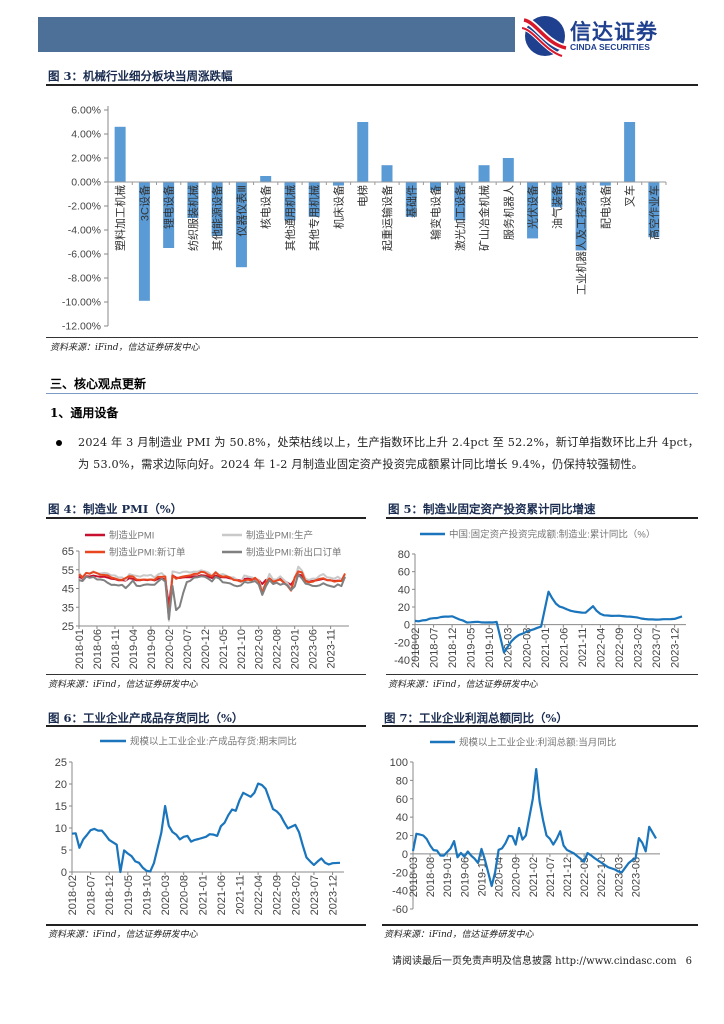  Describe the element at coordinates (610, 47) in the screenshot. I see `logo-text-en: CINDA SECURITIES` at that location.